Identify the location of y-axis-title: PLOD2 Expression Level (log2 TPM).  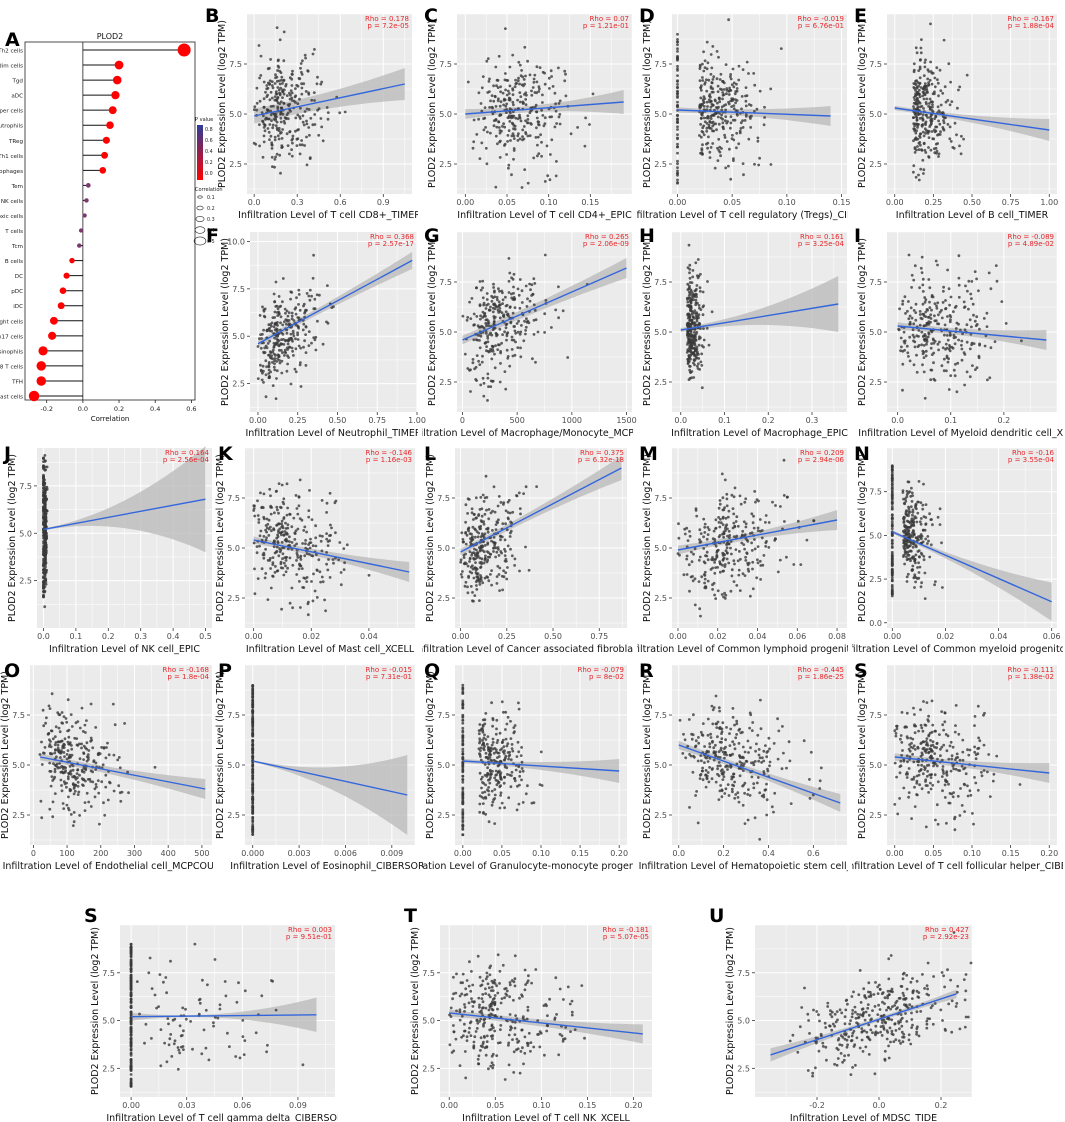
(432, 322).